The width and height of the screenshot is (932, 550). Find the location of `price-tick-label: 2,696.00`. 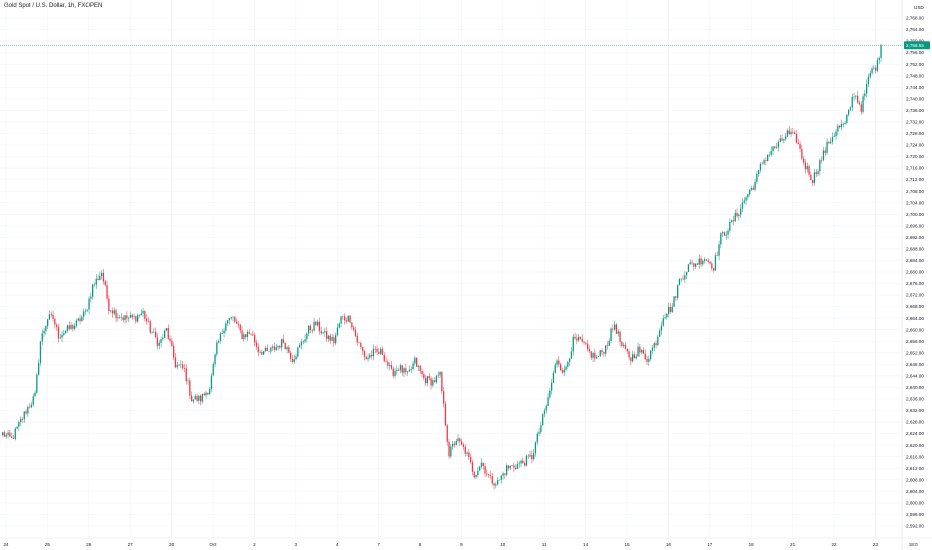

price-tick-label: 2,696.00 is located at coordinates (915, 225).